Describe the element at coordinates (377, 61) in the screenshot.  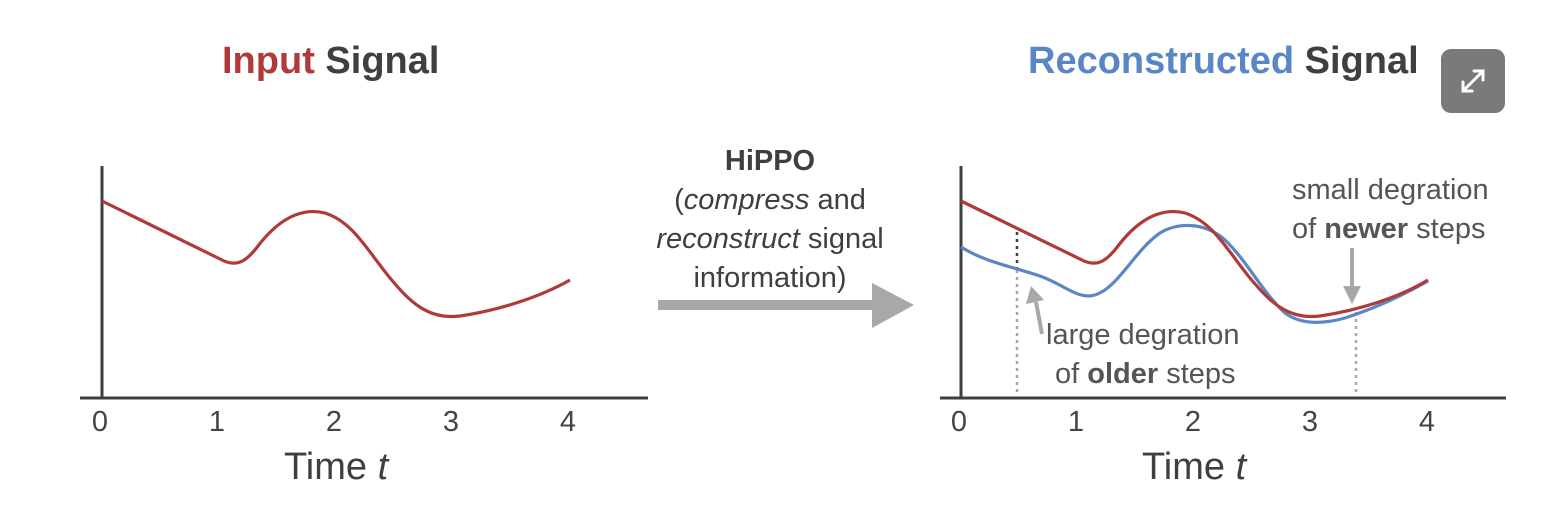
I see `input-title-rest: Signal` at that location.